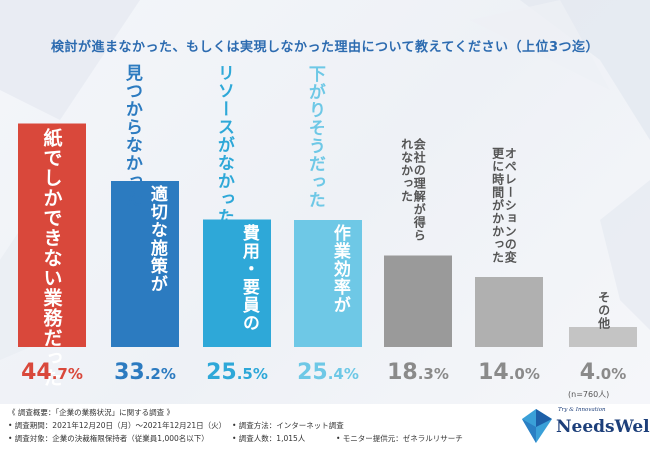 The image size is (650, 450). What do you see at coordinates (582, 410) in the screenshot?
I see `logo-tagline: Try & Innovation` at bounding box center [582, 410].